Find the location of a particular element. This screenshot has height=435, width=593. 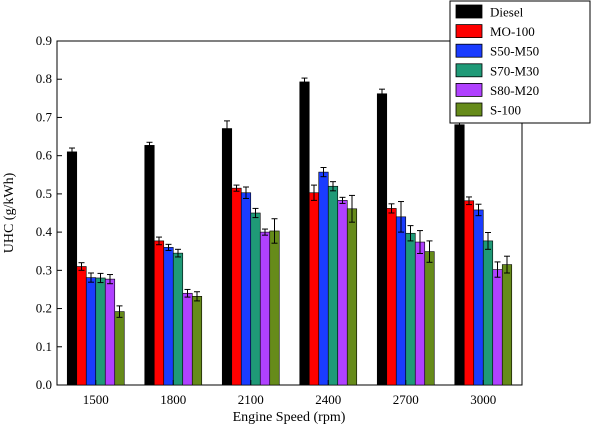

legend-label: S80-M20 is located at coordinates (514, 90).